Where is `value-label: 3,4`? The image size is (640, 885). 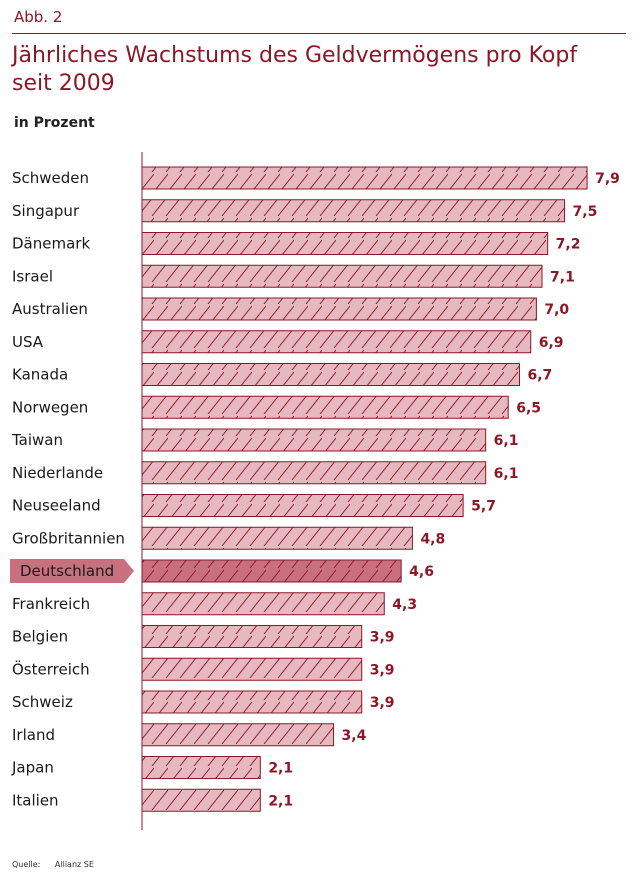 value-label: 3,4 is located at coordinates (354, 736).